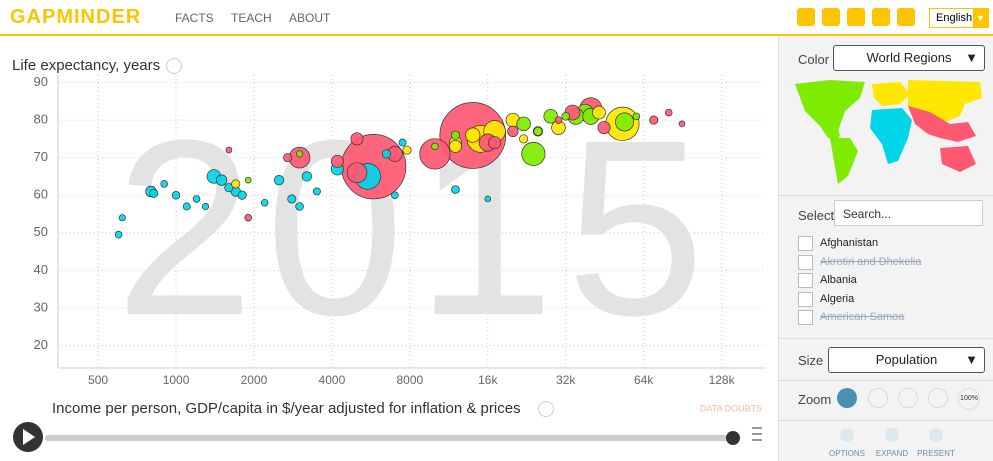  I want to click on select-label: Select, so click(816, 215).